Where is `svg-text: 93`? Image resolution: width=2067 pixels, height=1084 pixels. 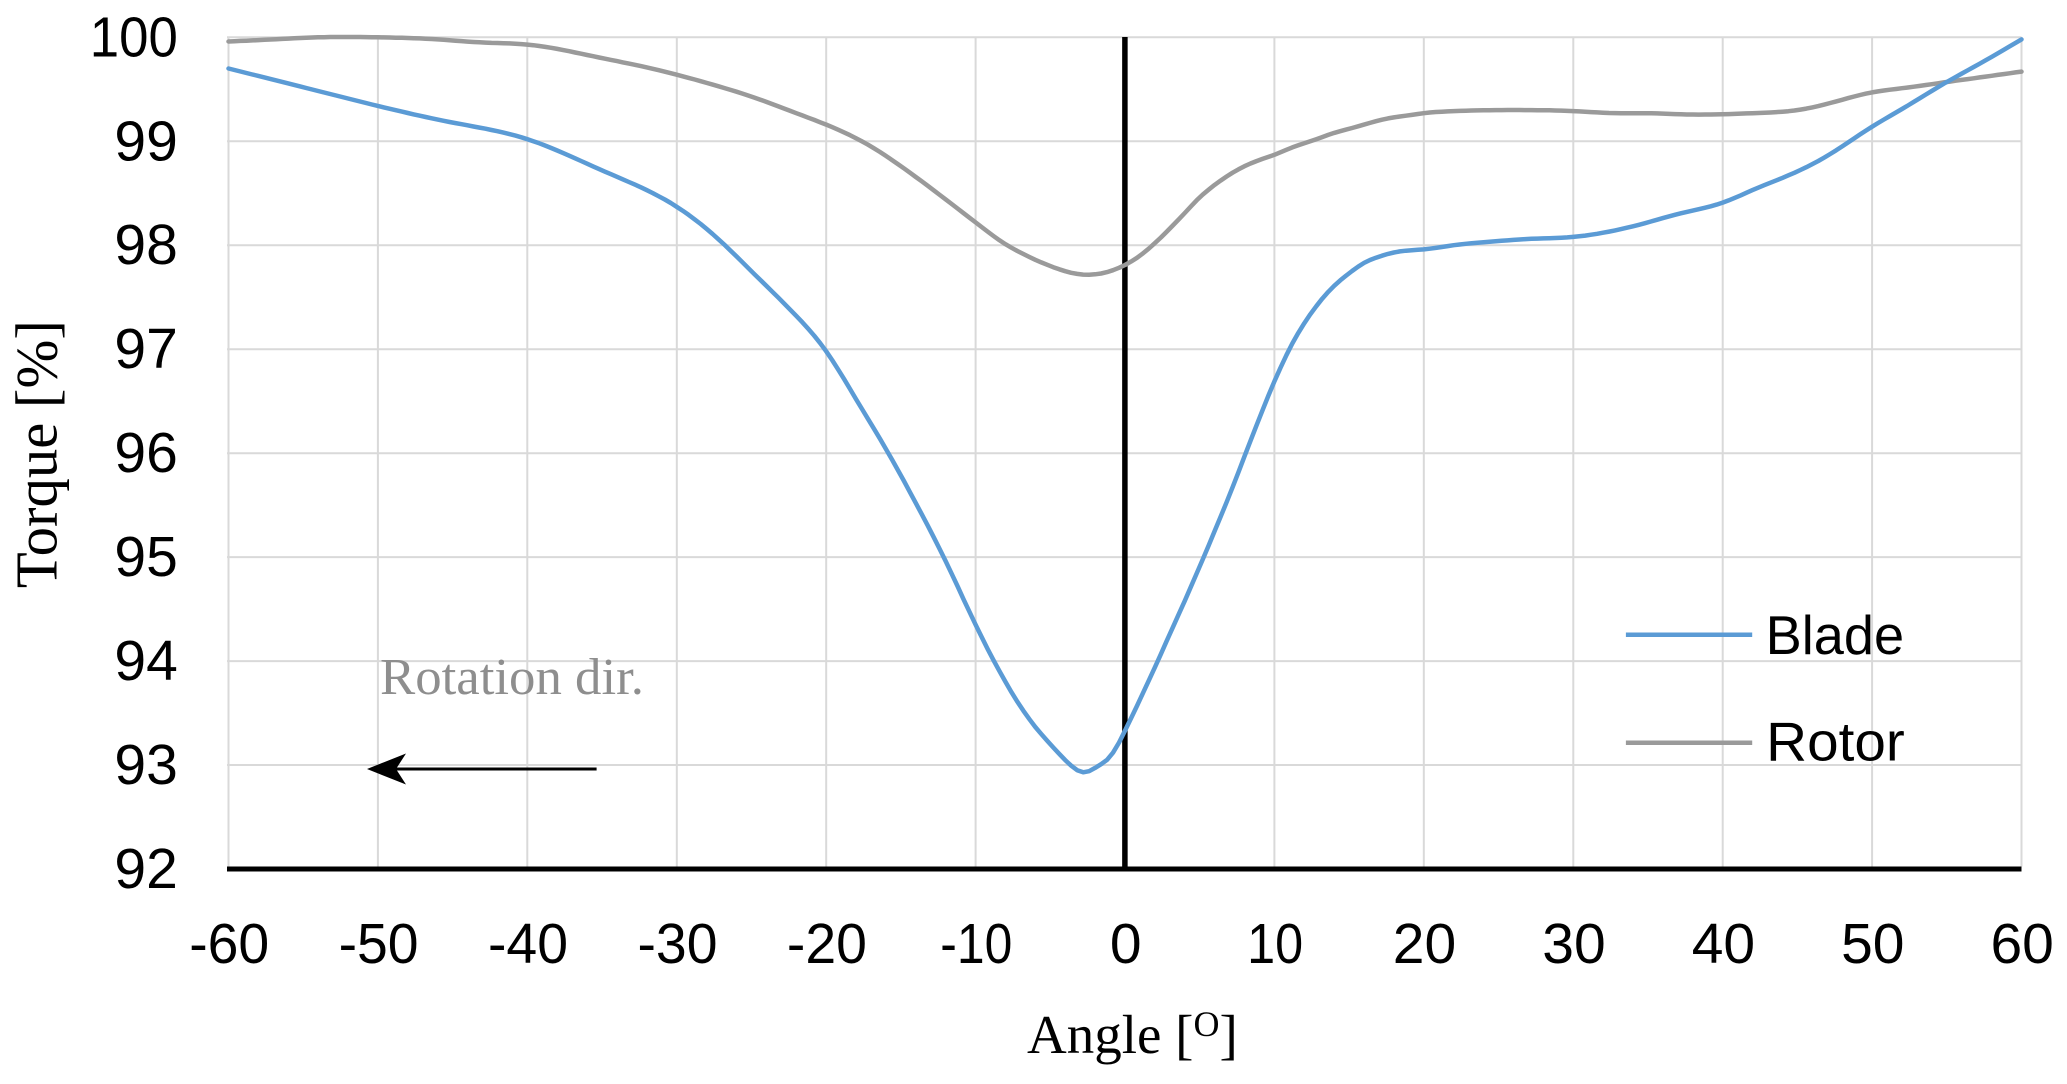
svg-text: 93 is located at coordinates (145, 765).